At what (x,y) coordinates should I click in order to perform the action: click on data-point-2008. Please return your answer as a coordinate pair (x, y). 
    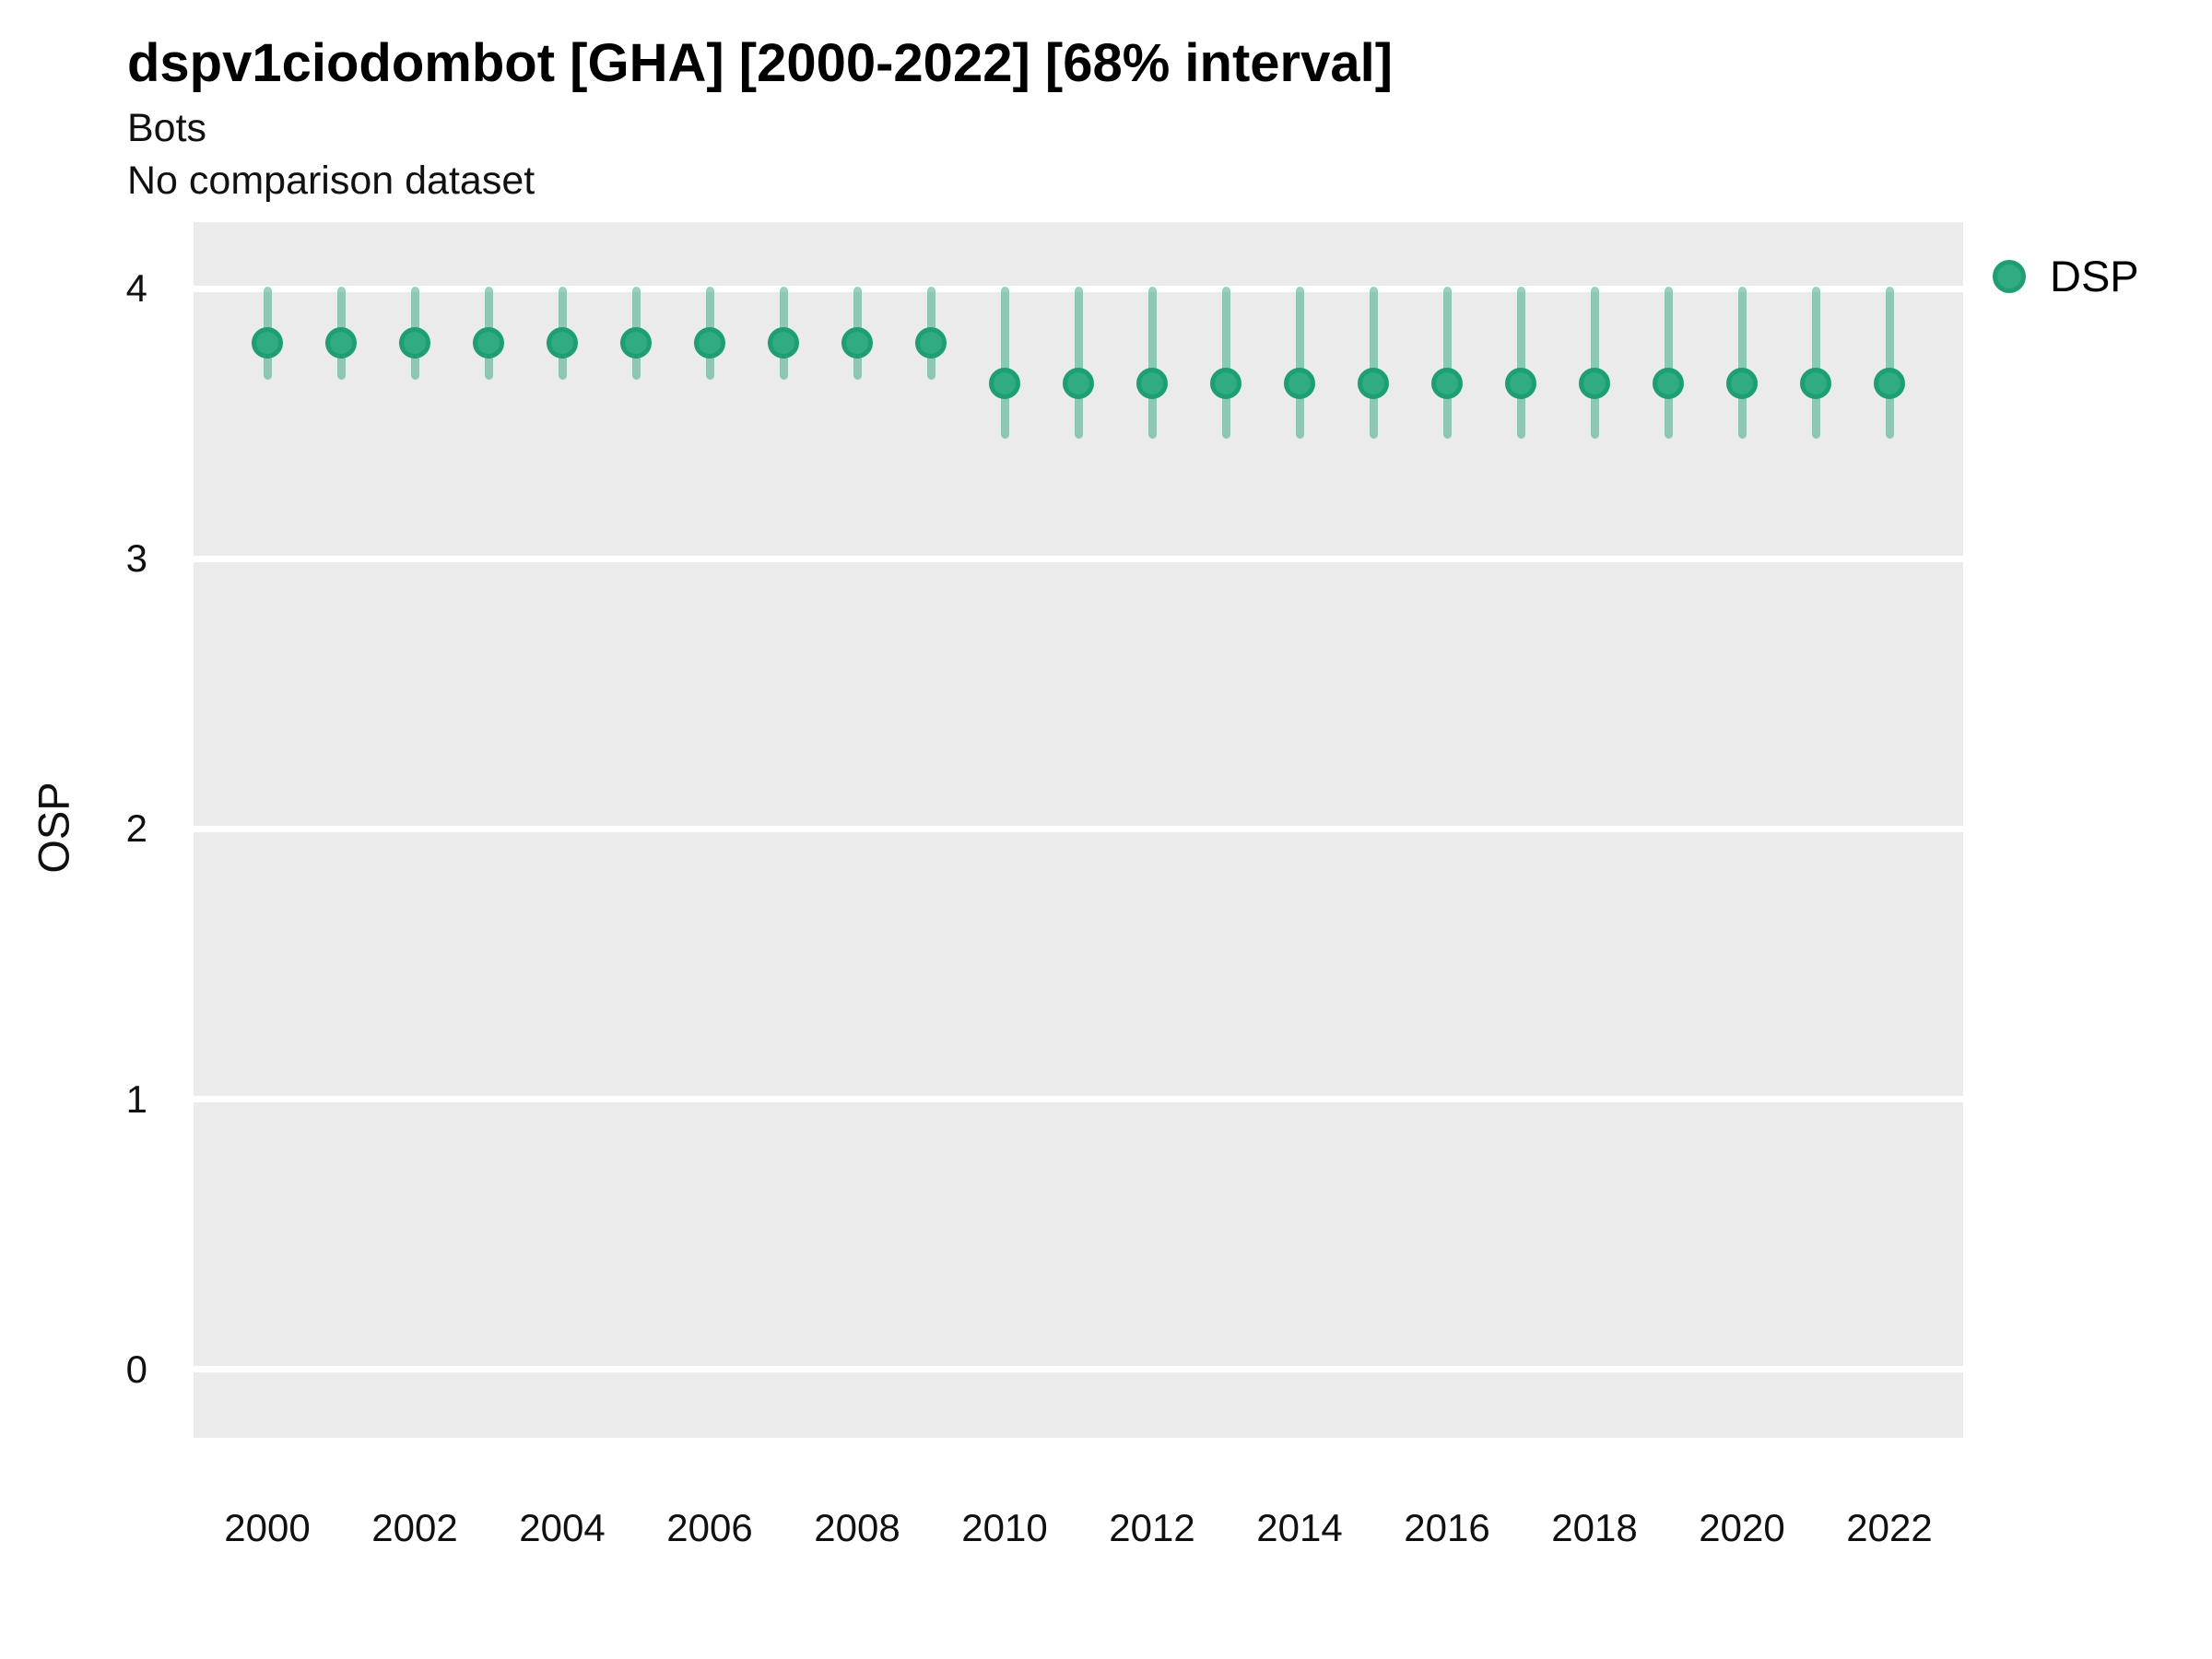
    Looking at the image, I should click on (857, 342).